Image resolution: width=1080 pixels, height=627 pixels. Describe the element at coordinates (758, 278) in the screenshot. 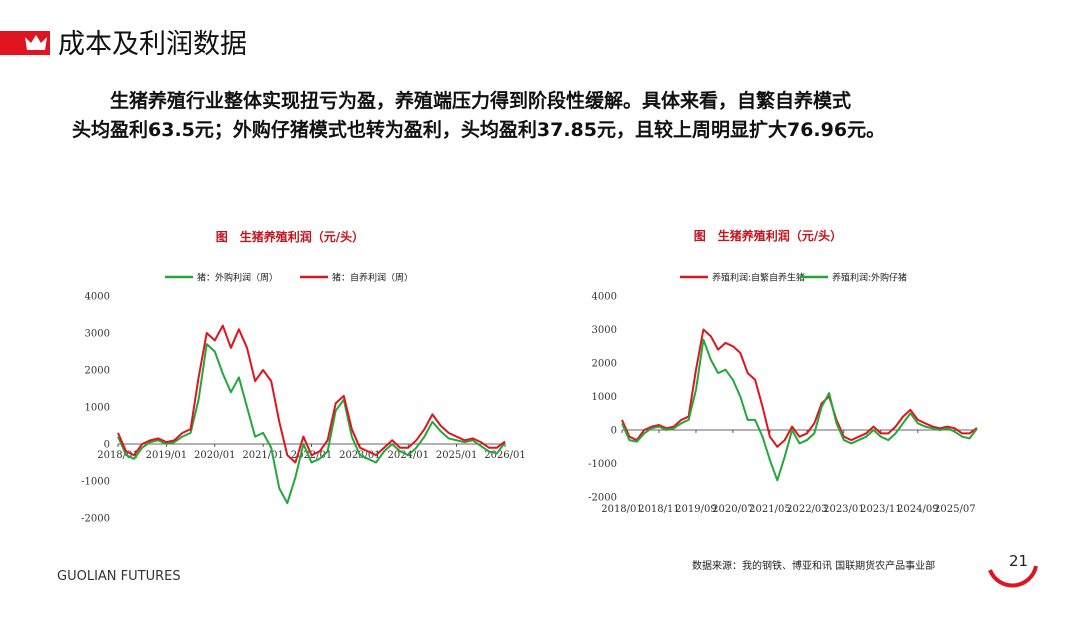

I see `legend-label: 养殖利润:自繁自养生猪` at that location.